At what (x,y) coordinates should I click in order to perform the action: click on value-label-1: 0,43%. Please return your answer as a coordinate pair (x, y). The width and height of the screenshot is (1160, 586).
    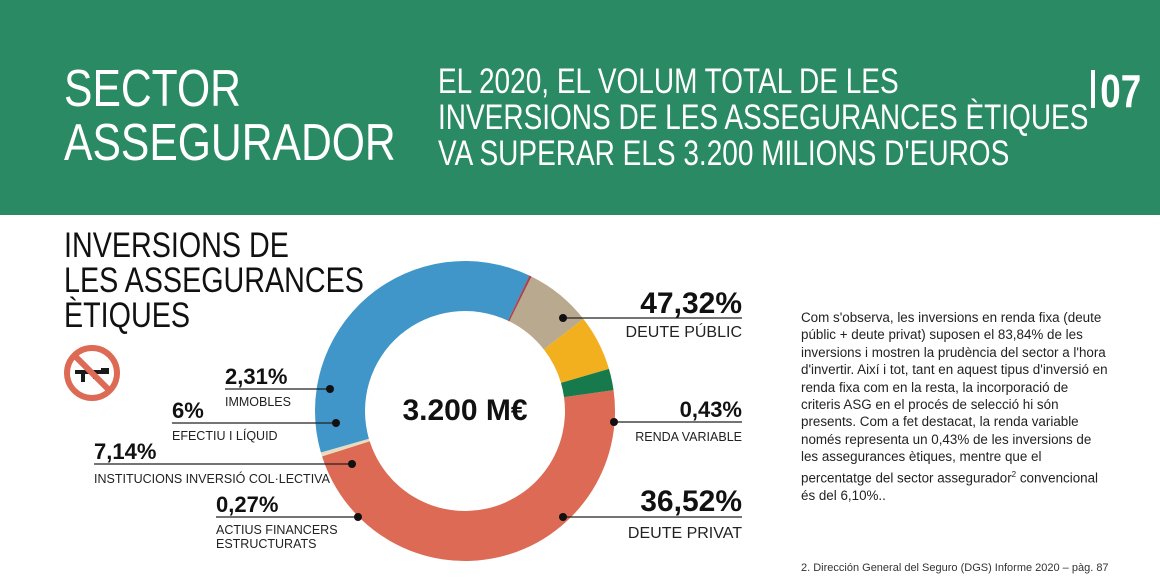
    Looking at the image, I should click on (711, 409).